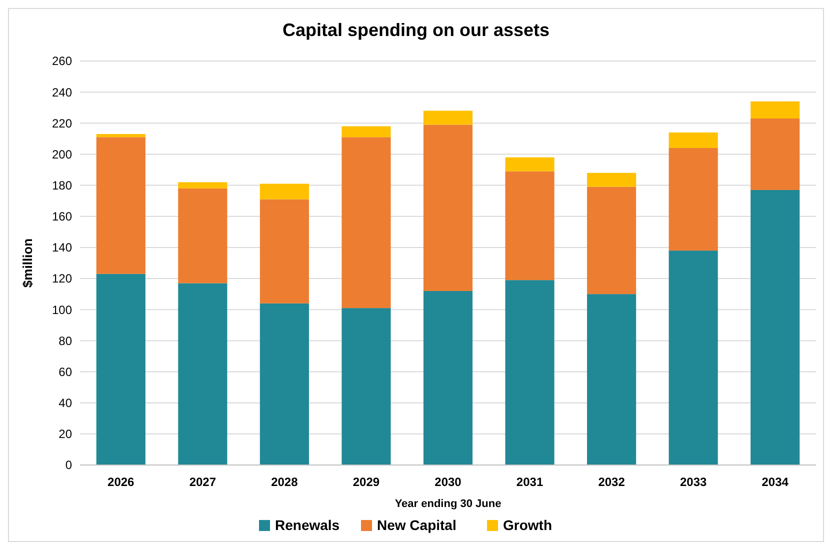 The width and height of the screenshot is (832, 550). I want to click on y-axis-title: $million, so click(27, 263).